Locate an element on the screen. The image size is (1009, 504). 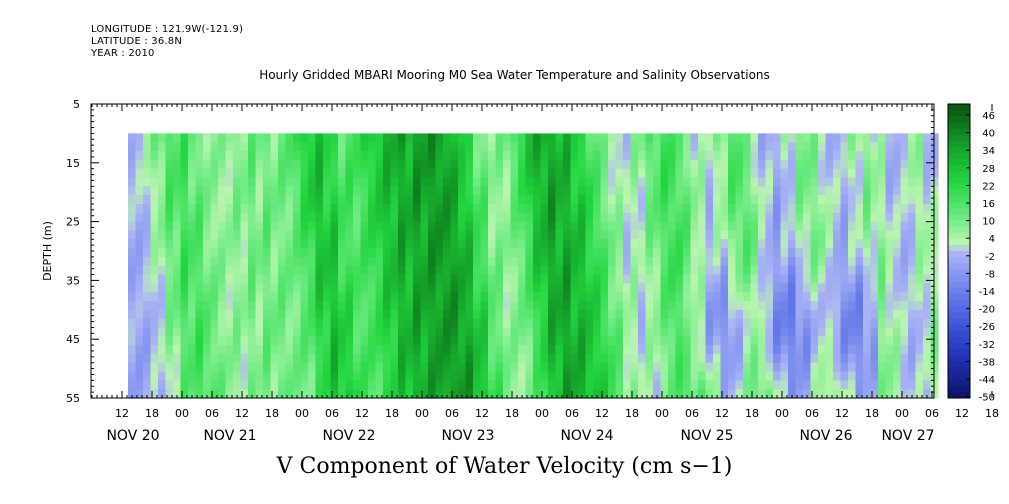
x-tick-label: 06 is located at coordinates (812, 413).